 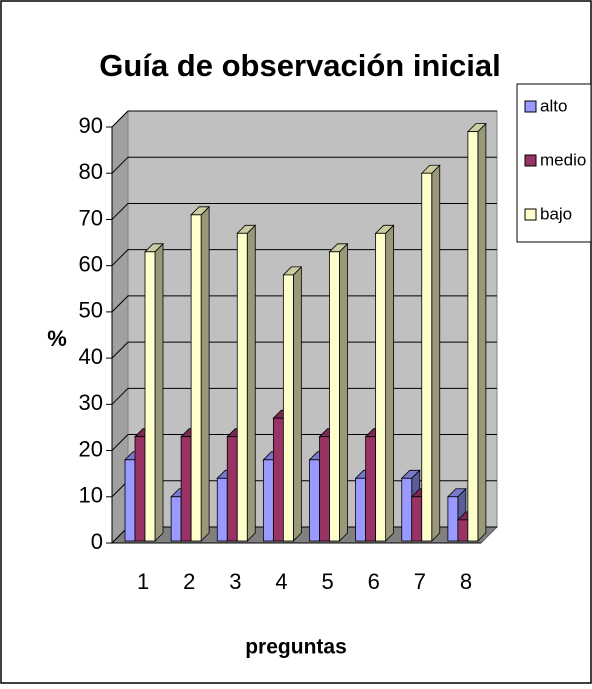 What do you see at coordinates (91, 448) in the screenshot?
I see `y-tick-label: 20` at bounding box center [91, 448].